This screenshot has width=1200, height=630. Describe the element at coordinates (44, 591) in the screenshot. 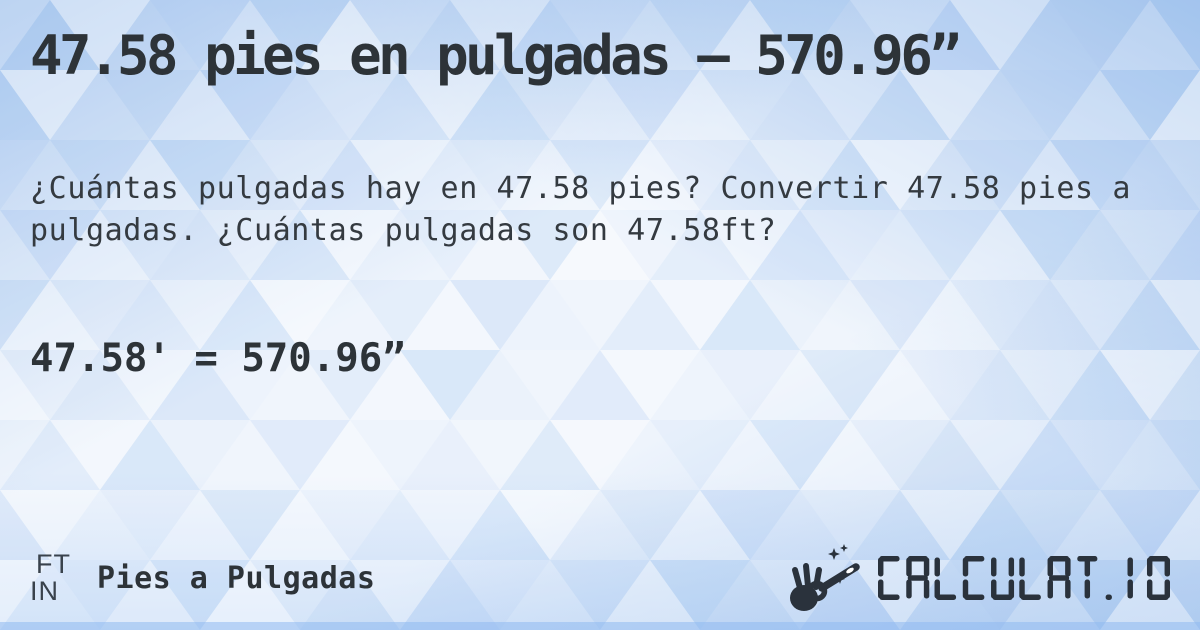

I see `unit-badge-to: IN` at that location.